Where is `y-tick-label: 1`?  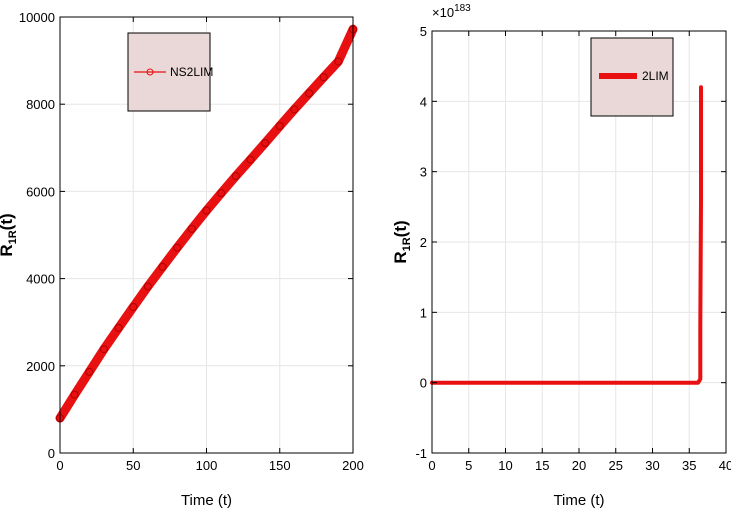 y-tick-label: 1 is located at coordinates (423, 312).